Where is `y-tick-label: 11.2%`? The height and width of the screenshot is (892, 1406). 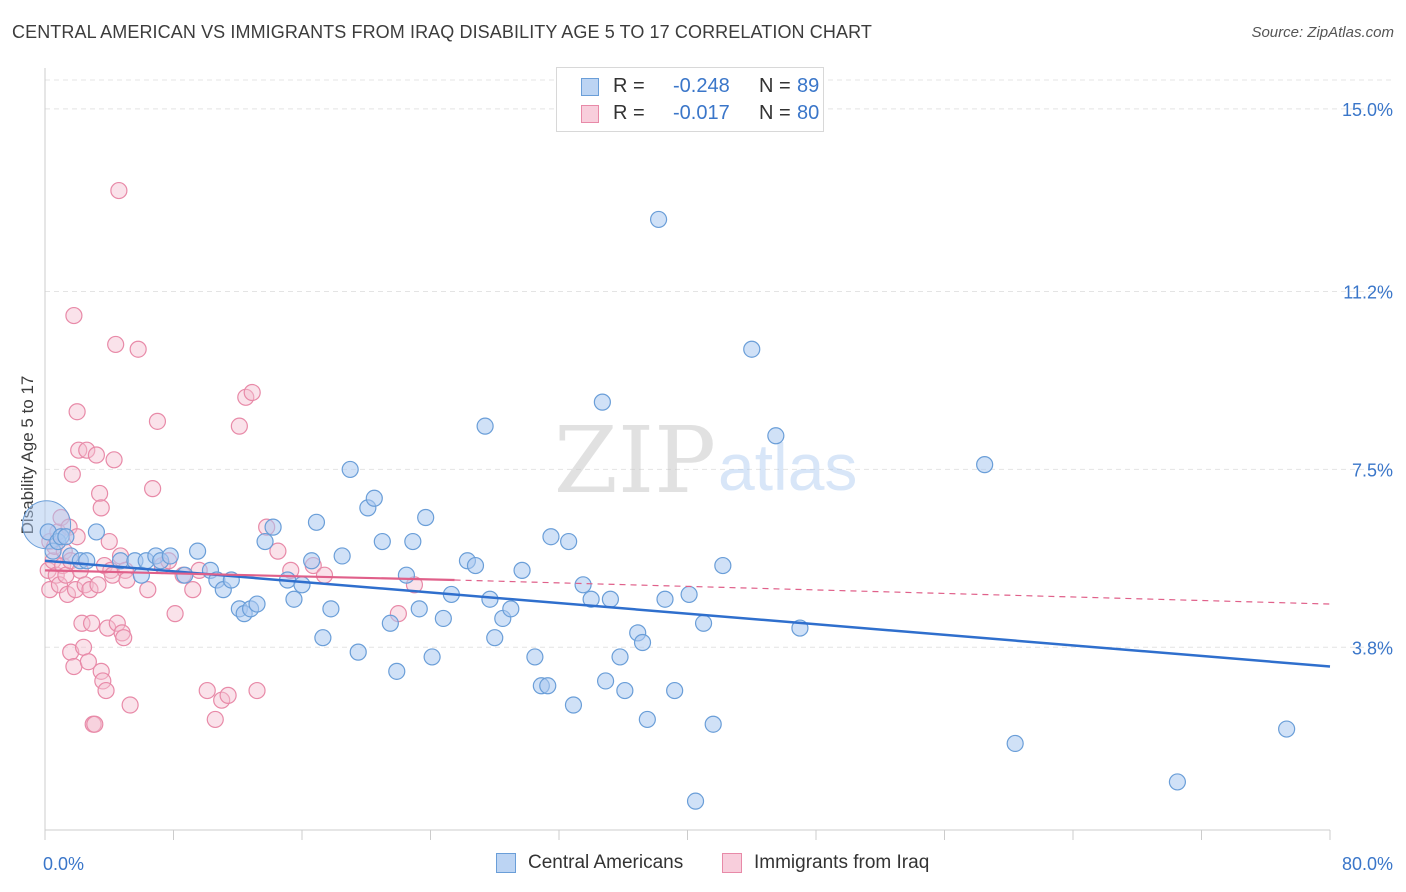
y-tick-label: 11.2% is located at coordinates (1368, 293).